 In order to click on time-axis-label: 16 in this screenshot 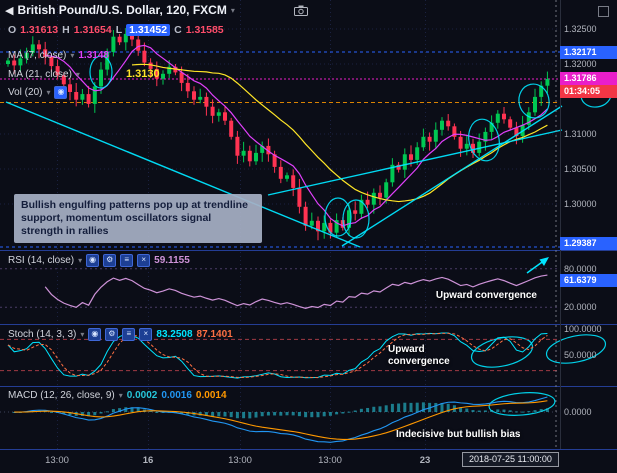, I will do `click(148, 460)`.